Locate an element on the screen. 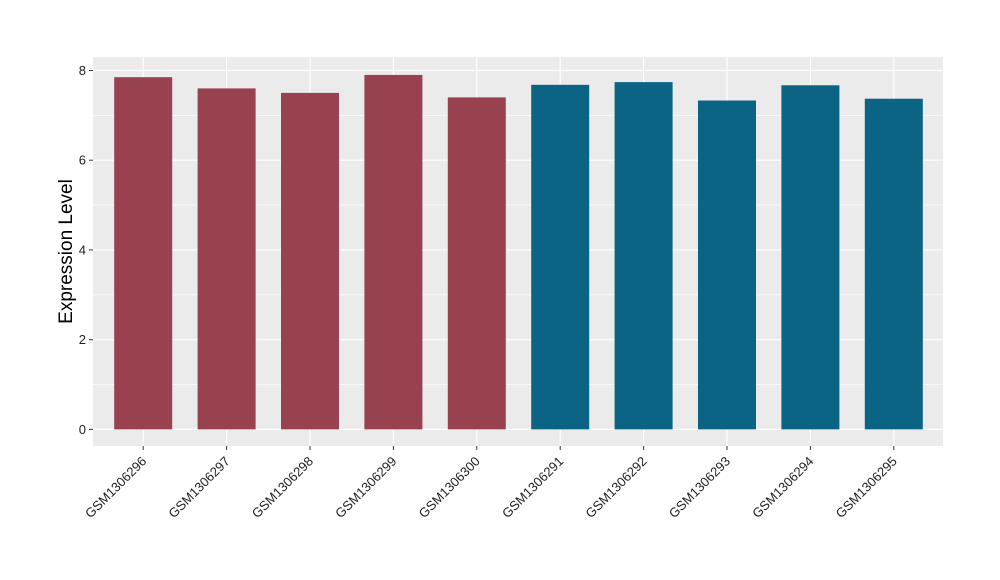  bar-GSM1306294 is located at coordinates (810, 257).